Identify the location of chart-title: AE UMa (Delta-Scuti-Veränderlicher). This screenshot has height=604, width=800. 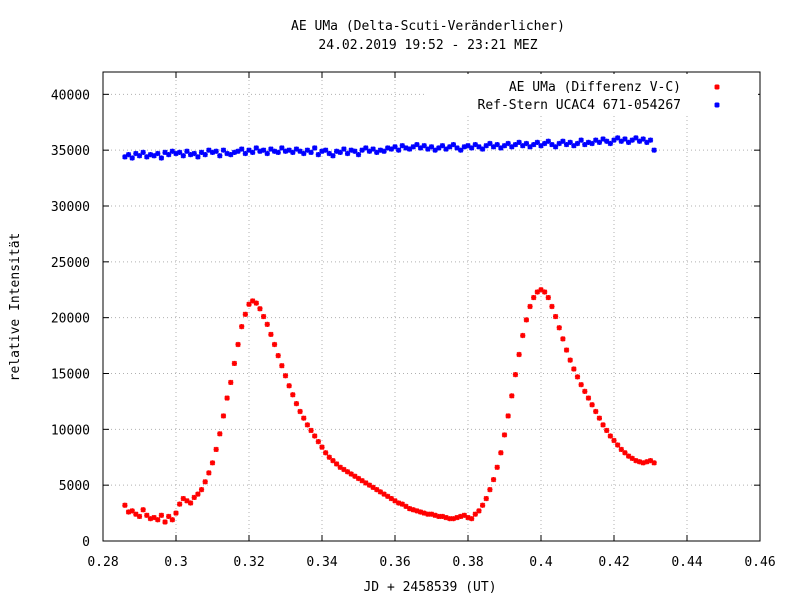
(428, 26).